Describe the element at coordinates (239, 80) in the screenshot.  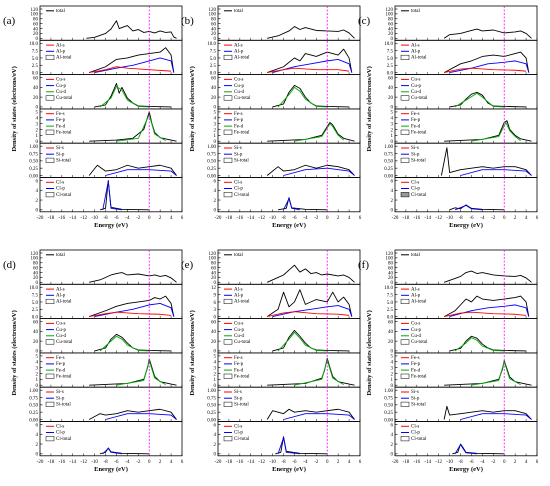
I see `legend-label: Cu-s` at that location.